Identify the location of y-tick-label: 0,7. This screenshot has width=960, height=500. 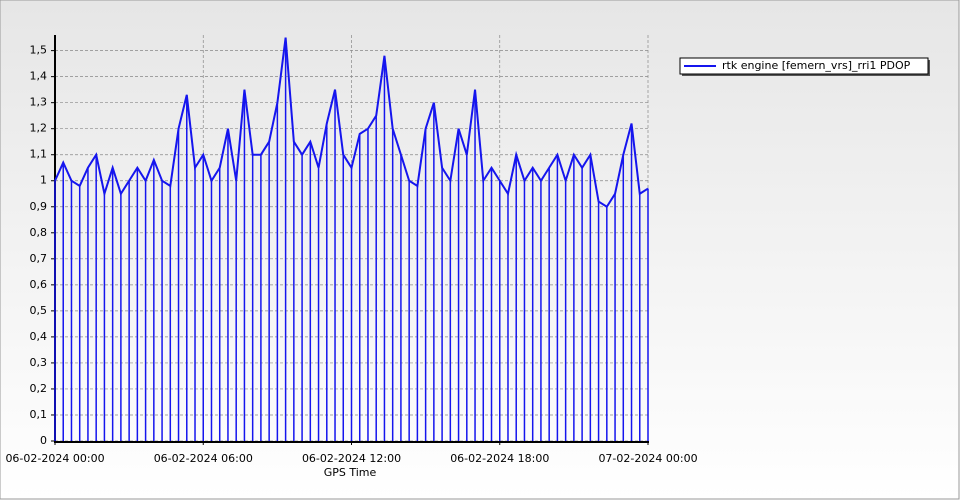
(39, 258).